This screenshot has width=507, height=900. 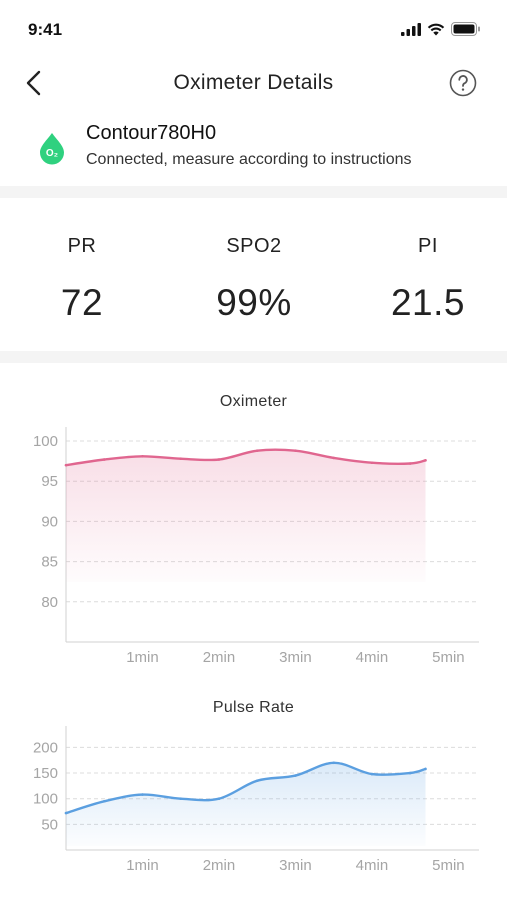 I want to click on metric-value: 99%, so click(x=254, y=302).